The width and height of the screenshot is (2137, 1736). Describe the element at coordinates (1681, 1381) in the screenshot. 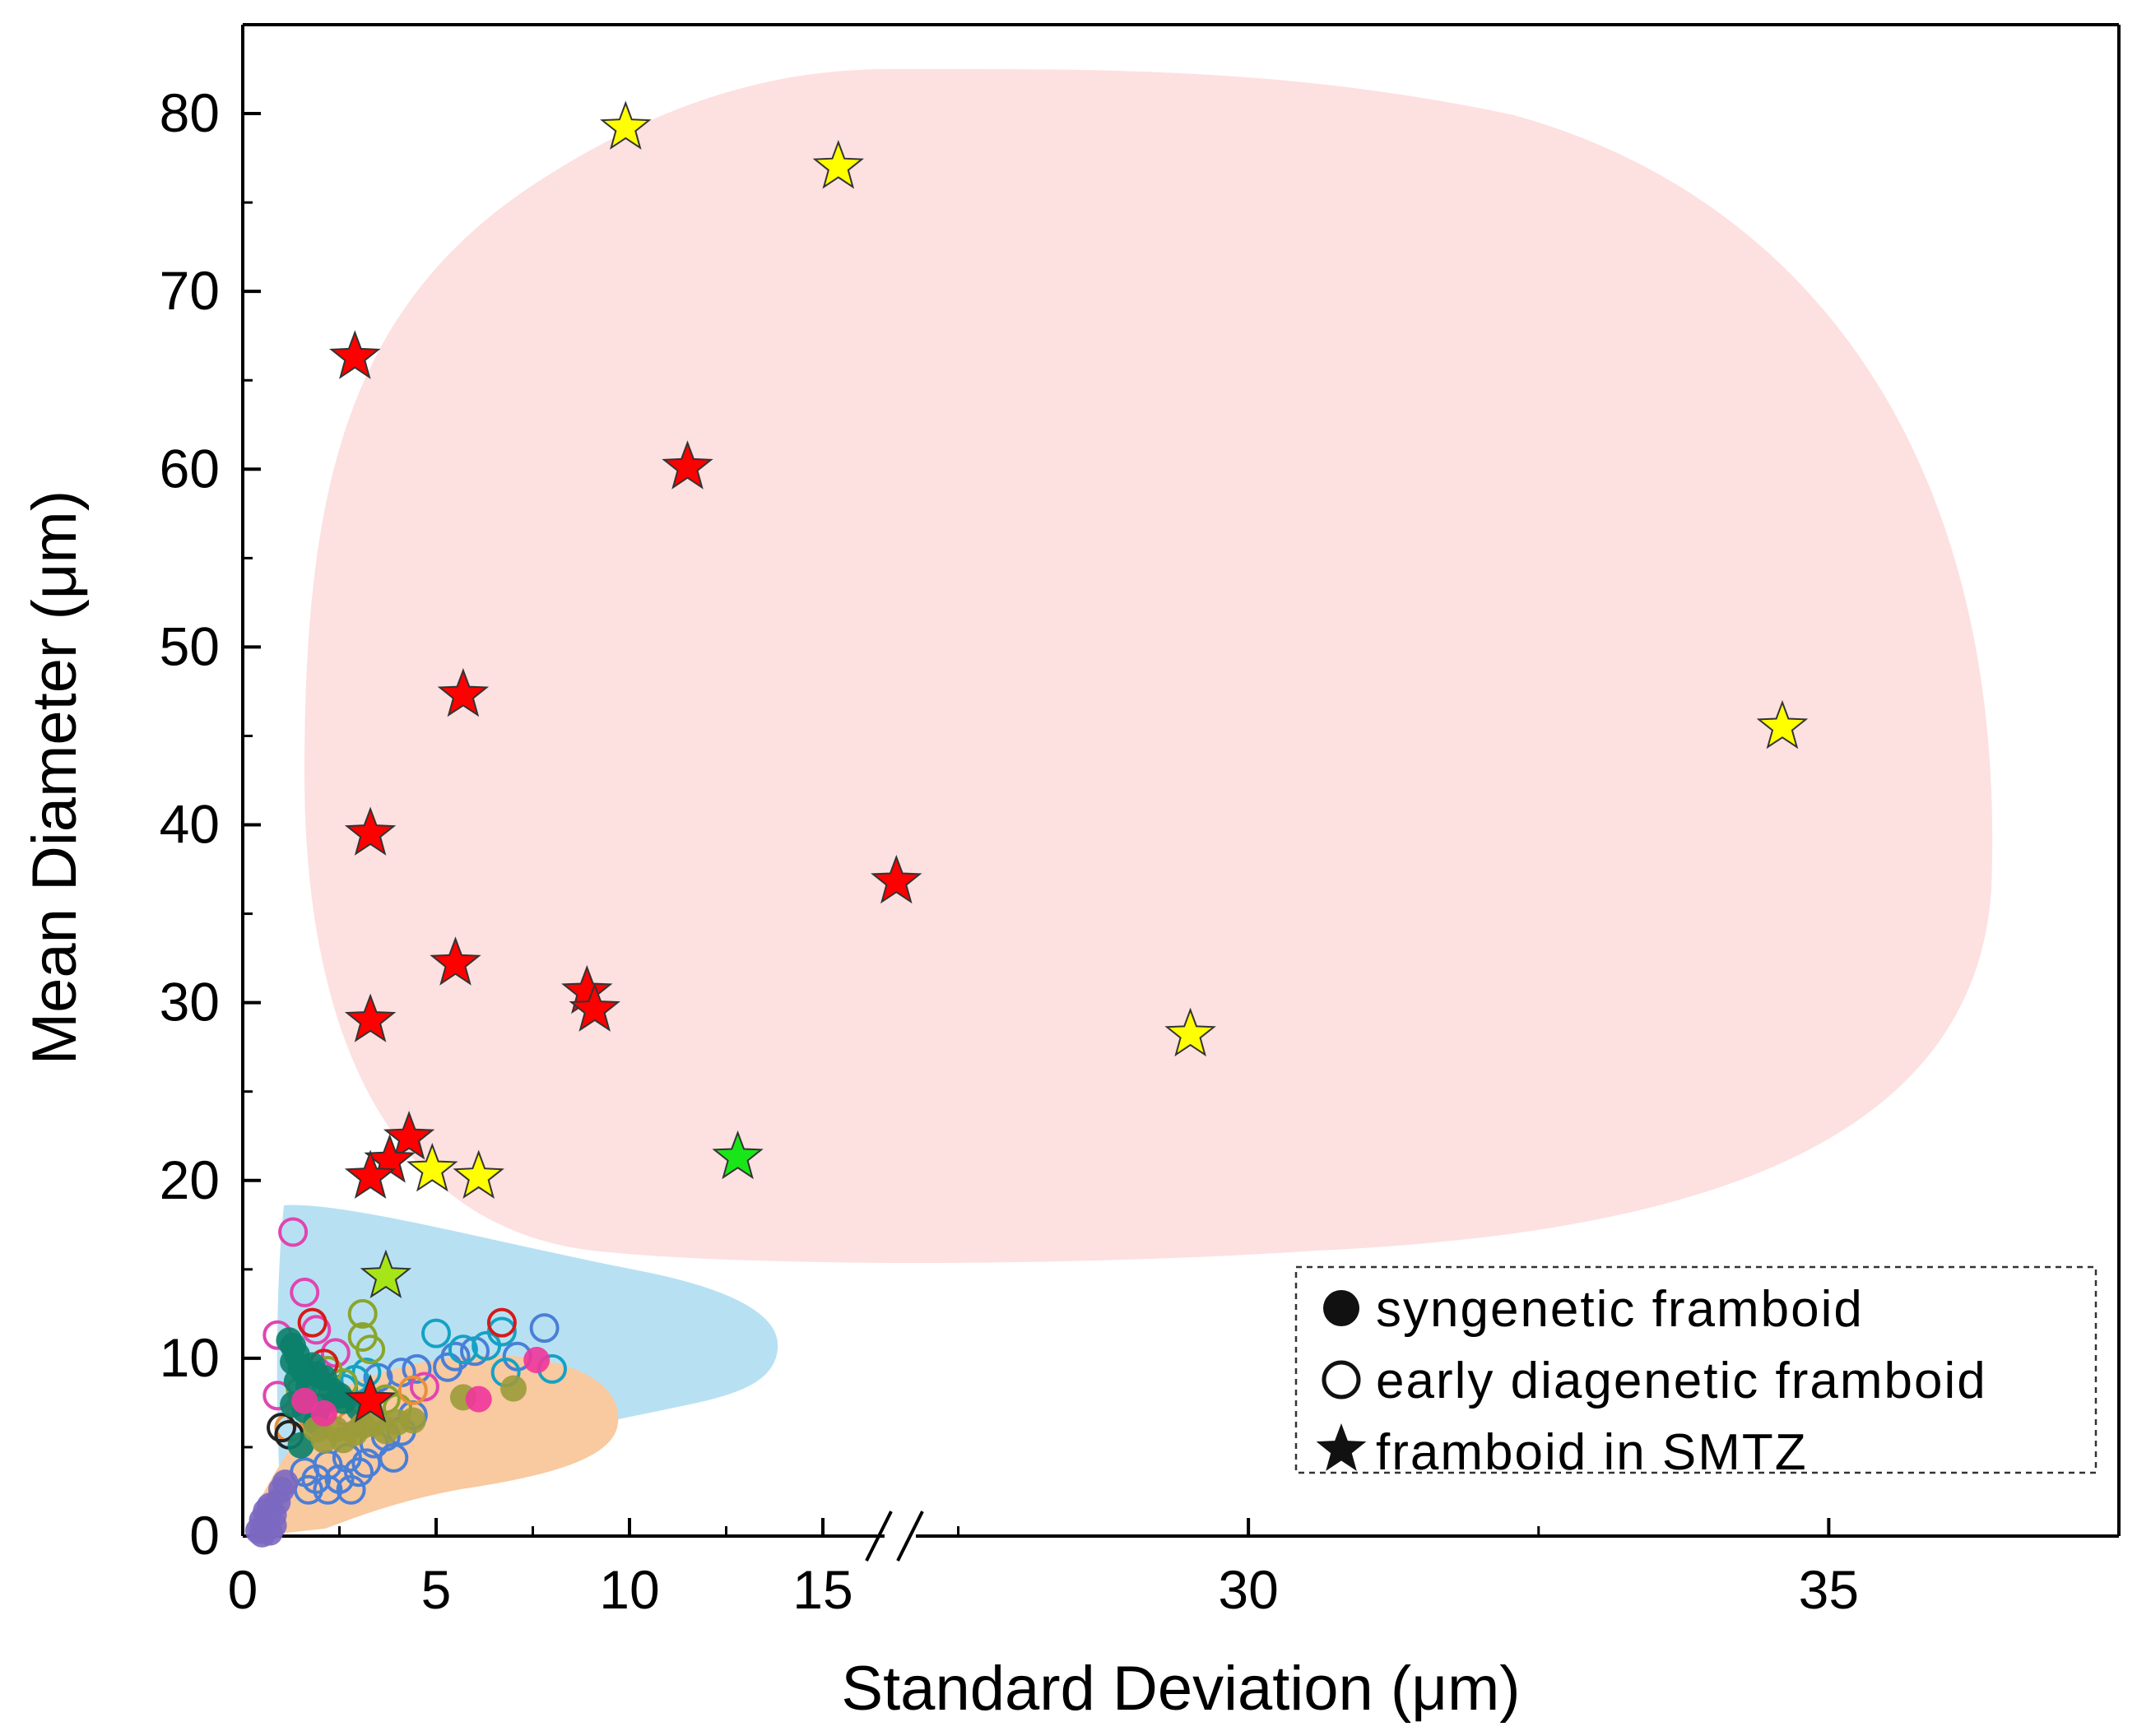

I see `legend-label: early diagenetic framboid` at that location.